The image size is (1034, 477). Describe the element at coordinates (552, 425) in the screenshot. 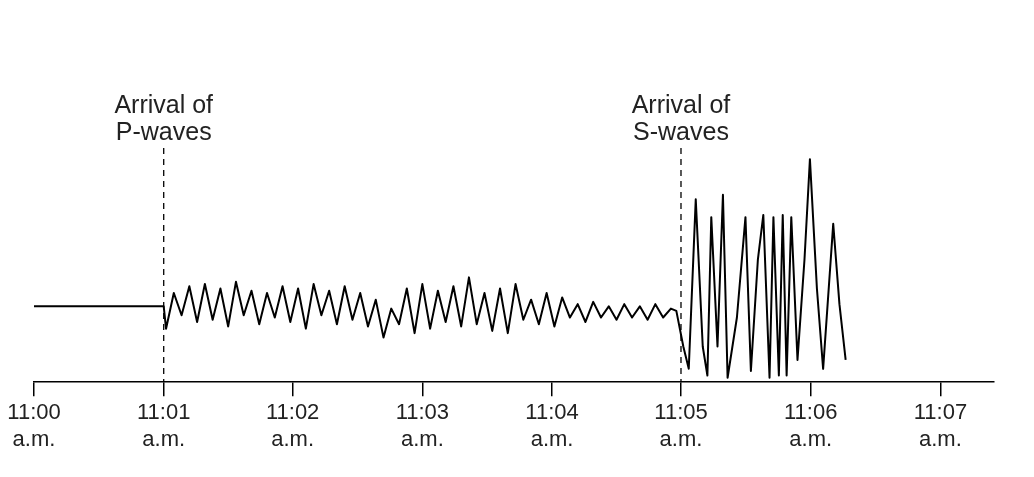

I see `x-tick-label: 11:04 a.m.` at that location.